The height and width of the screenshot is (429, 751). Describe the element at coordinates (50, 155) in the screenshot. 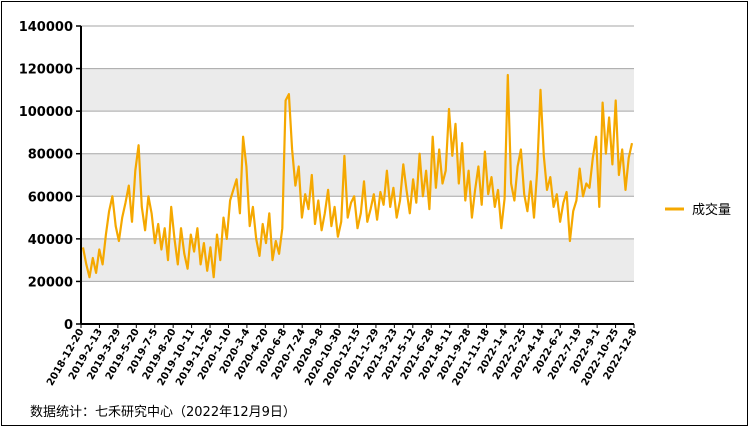

I see `y-tick-label: 80000` at that location.